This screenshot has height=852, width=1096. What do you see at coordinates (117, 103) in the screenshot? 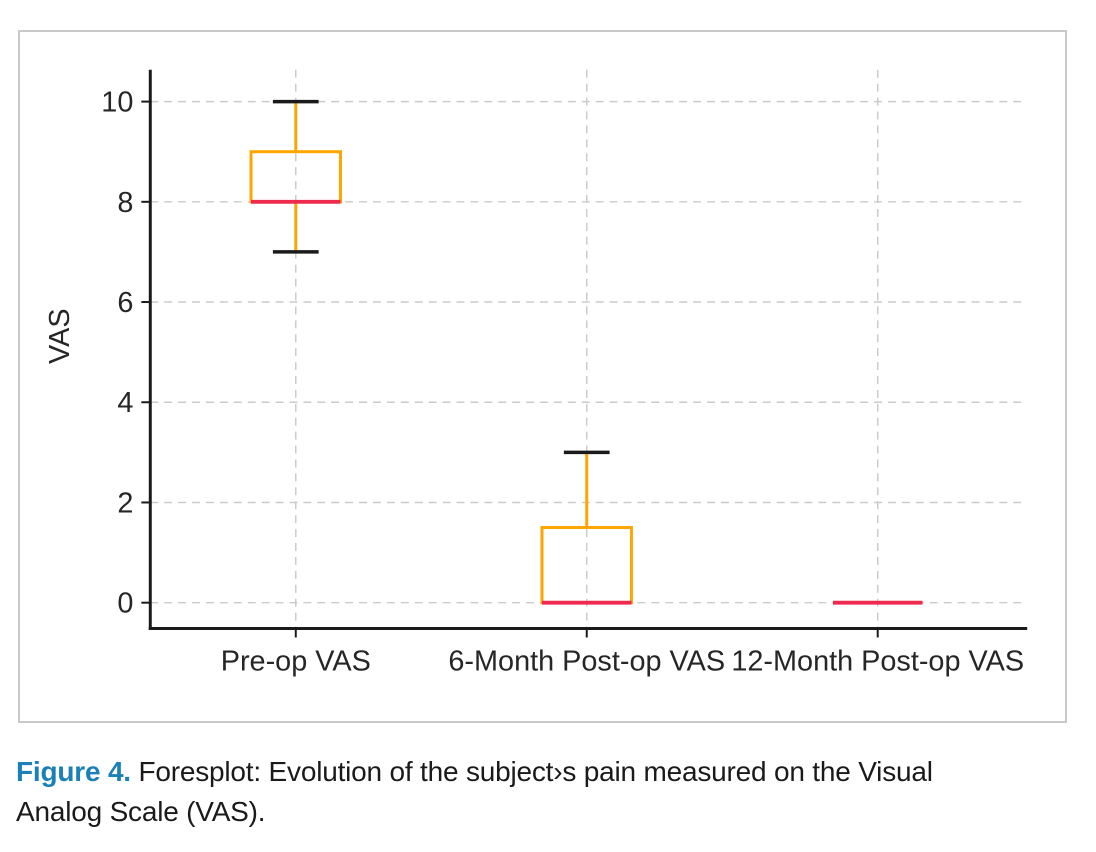
I see `y-tick-label: 10` at bounding box center [117, 103].